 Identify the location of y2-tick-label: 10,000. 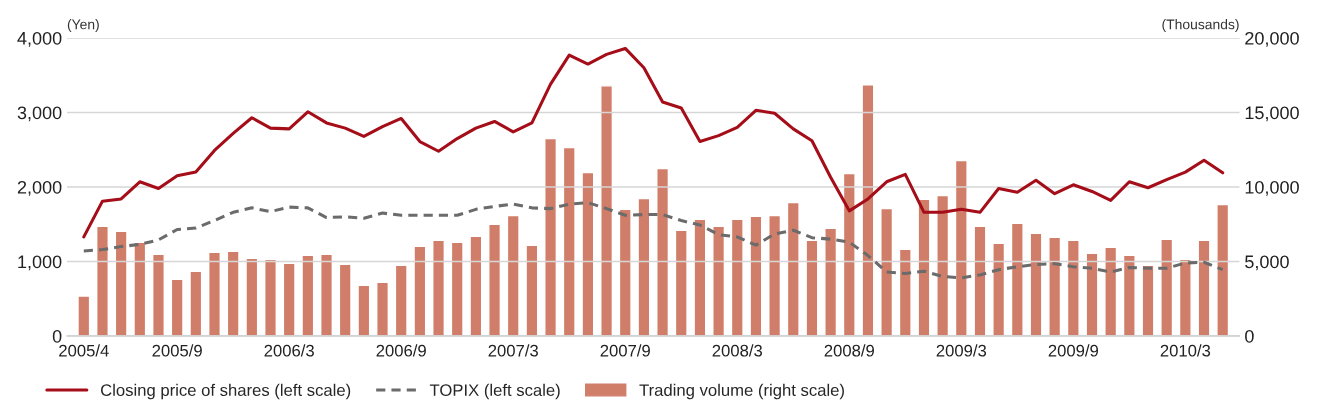
(1272, 188).